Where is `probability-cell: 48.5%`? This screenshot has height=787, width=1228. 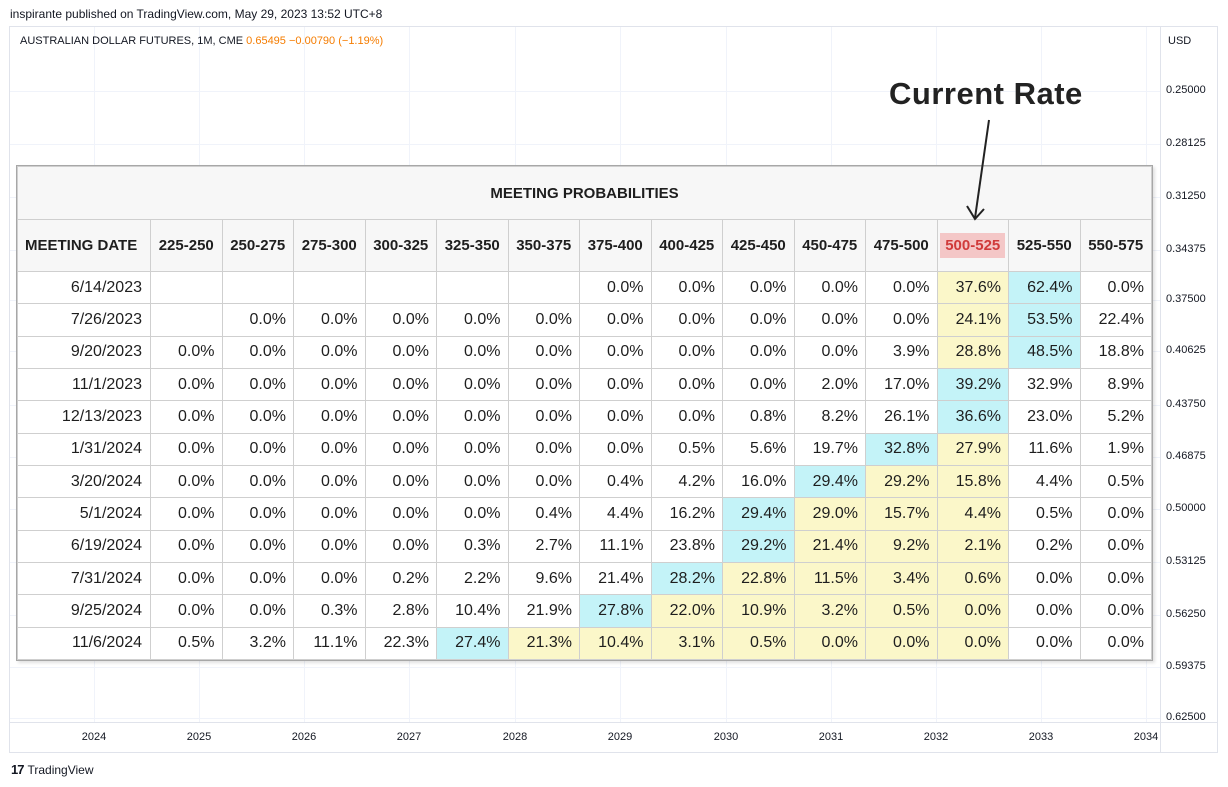 probability-cell: 48.5% is located at coordinates (1044, 352).